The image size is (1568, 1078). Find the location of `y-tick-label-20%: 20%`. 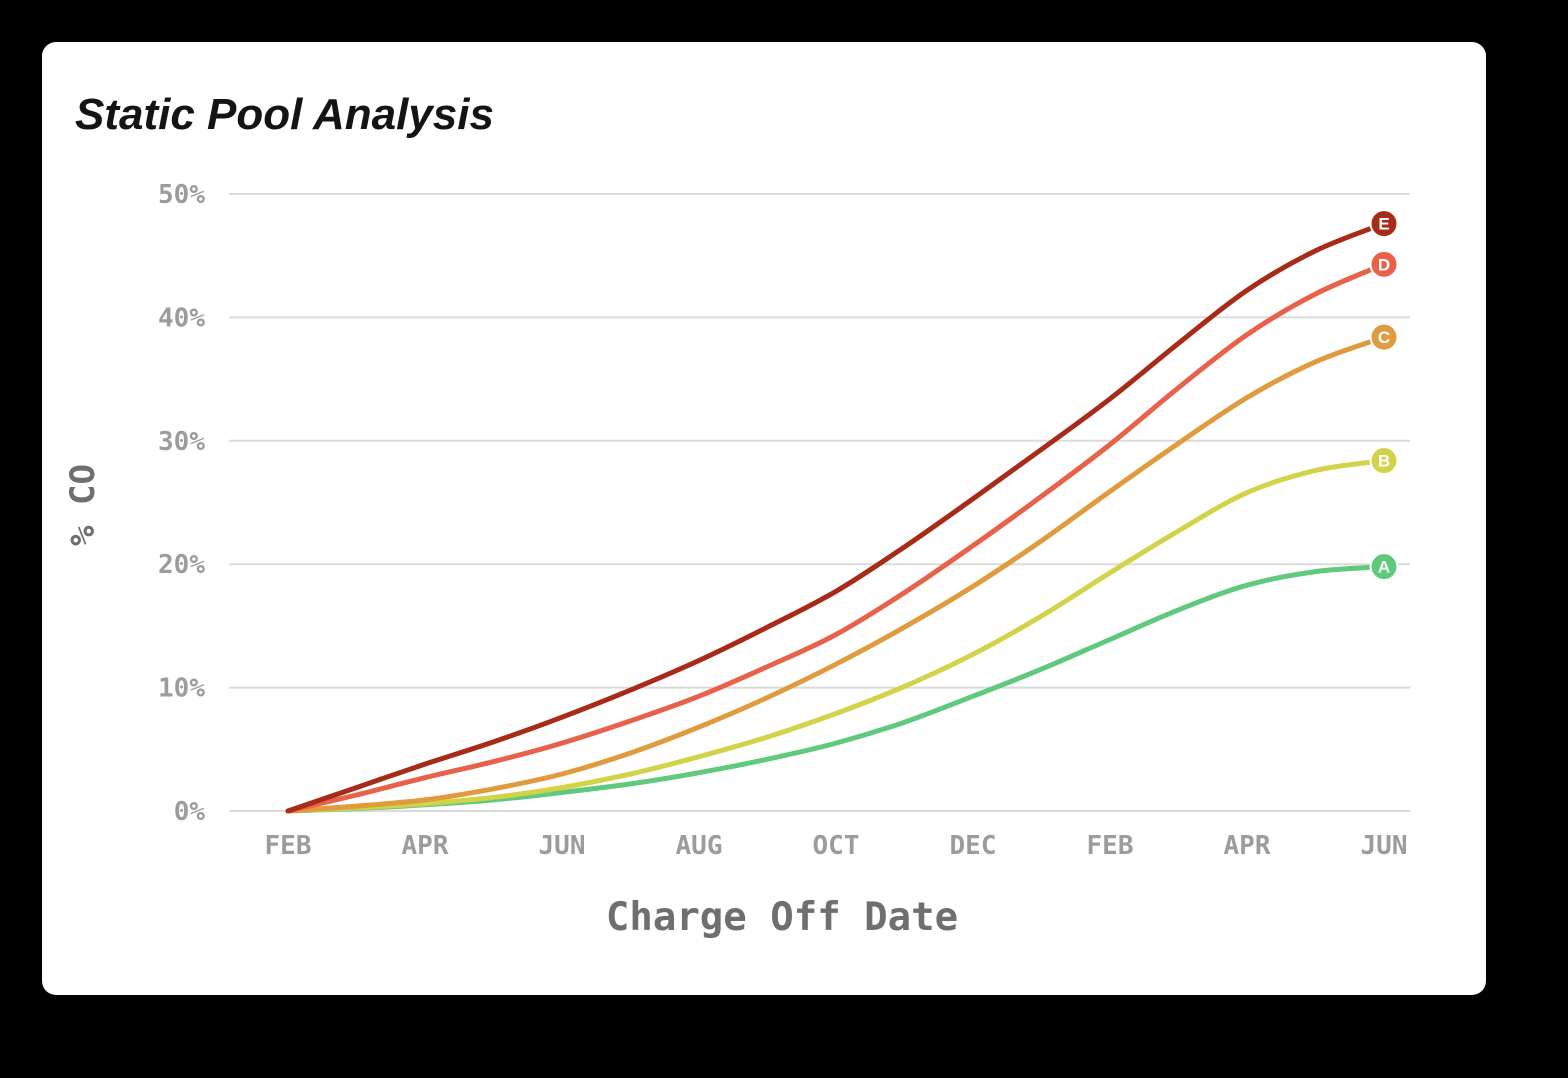

y-tick-label-20%: 20% is located at coordinates (181, 565).